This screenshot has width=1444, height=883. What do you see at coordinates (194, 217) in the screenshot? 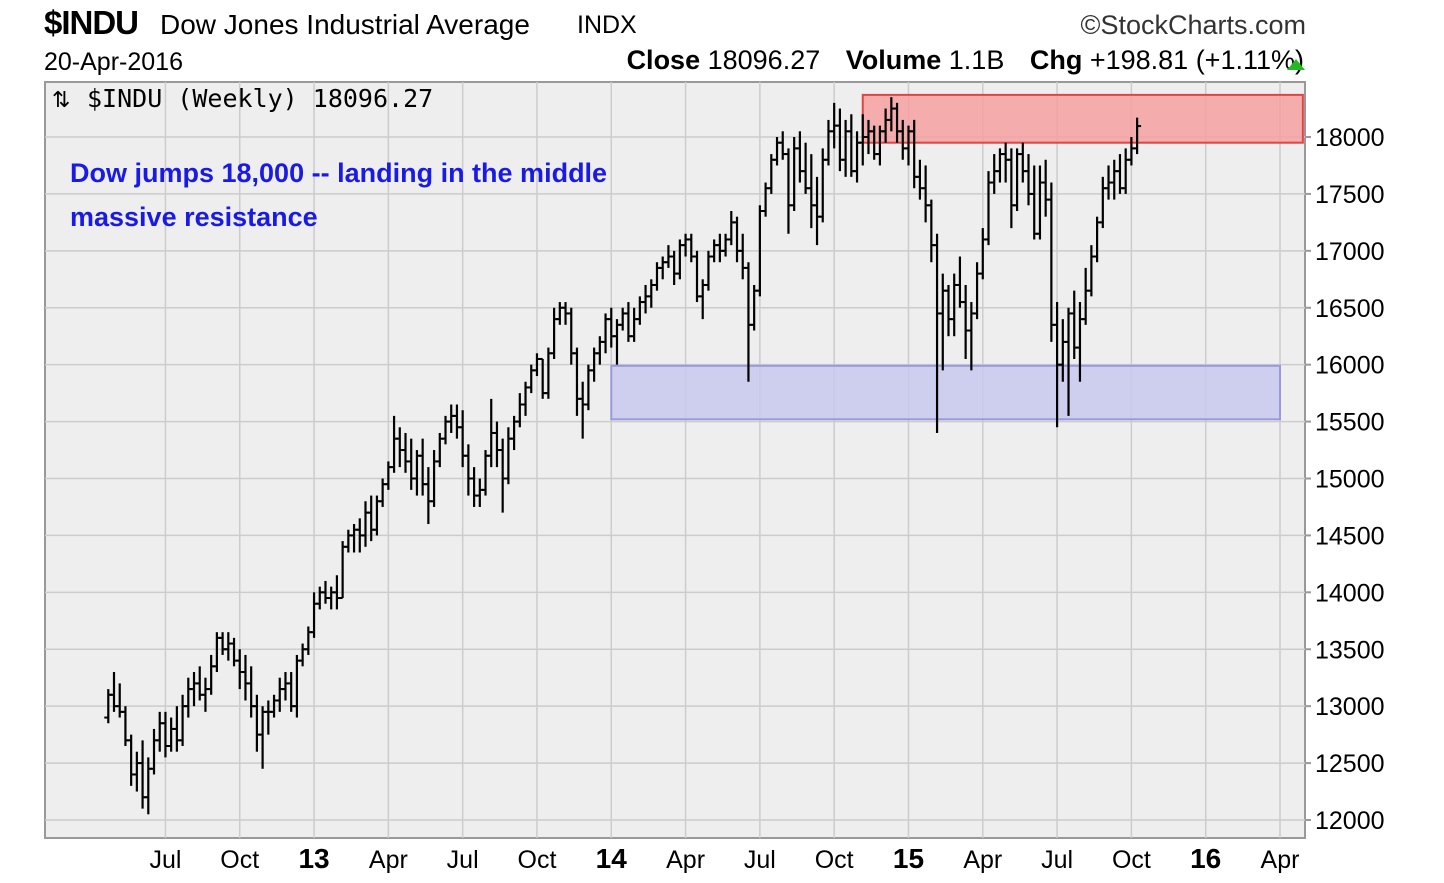
I see `annotation-line-2: massive resistance` at bounding box center [194, 217].